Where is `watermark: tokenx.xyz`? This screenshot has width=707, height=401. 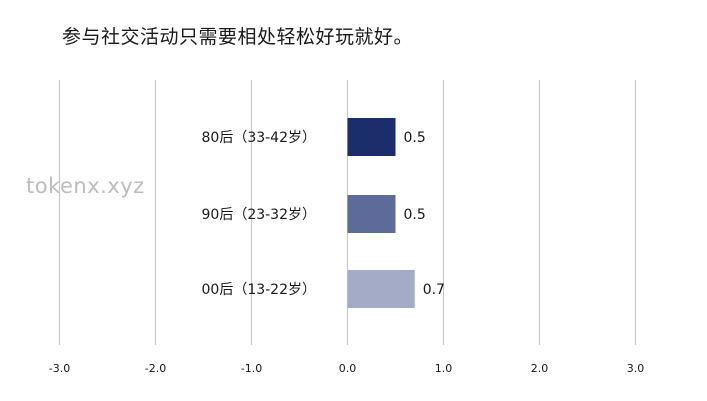 watermark: tokenx.xyz is located at coordinates (85, 186).